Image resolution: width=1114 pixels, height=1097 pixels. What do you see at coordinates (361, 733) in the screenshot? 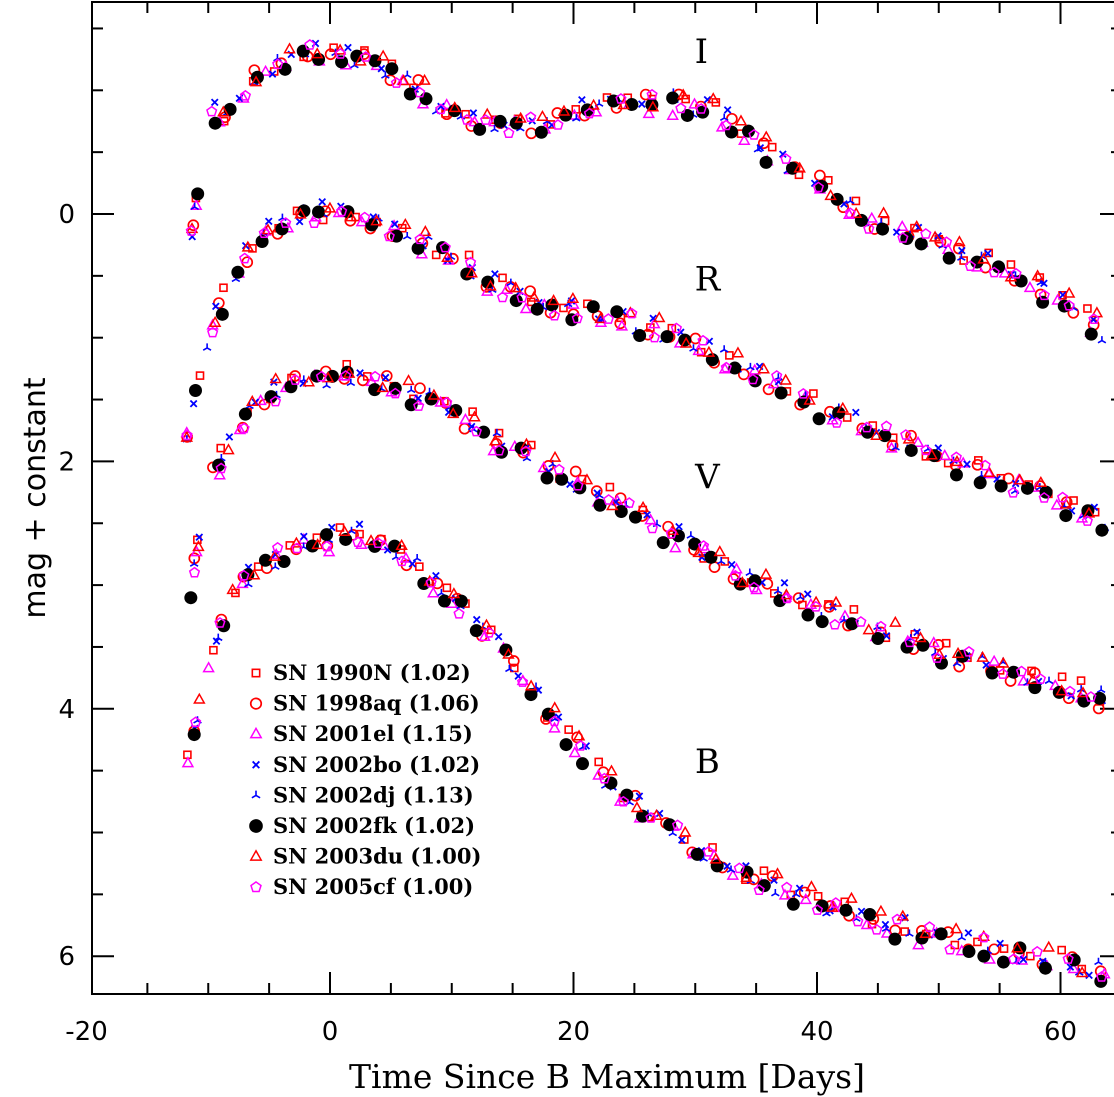
I see `legend-entry: SN 2001el (1.15)` at bounding box center [361, 733].